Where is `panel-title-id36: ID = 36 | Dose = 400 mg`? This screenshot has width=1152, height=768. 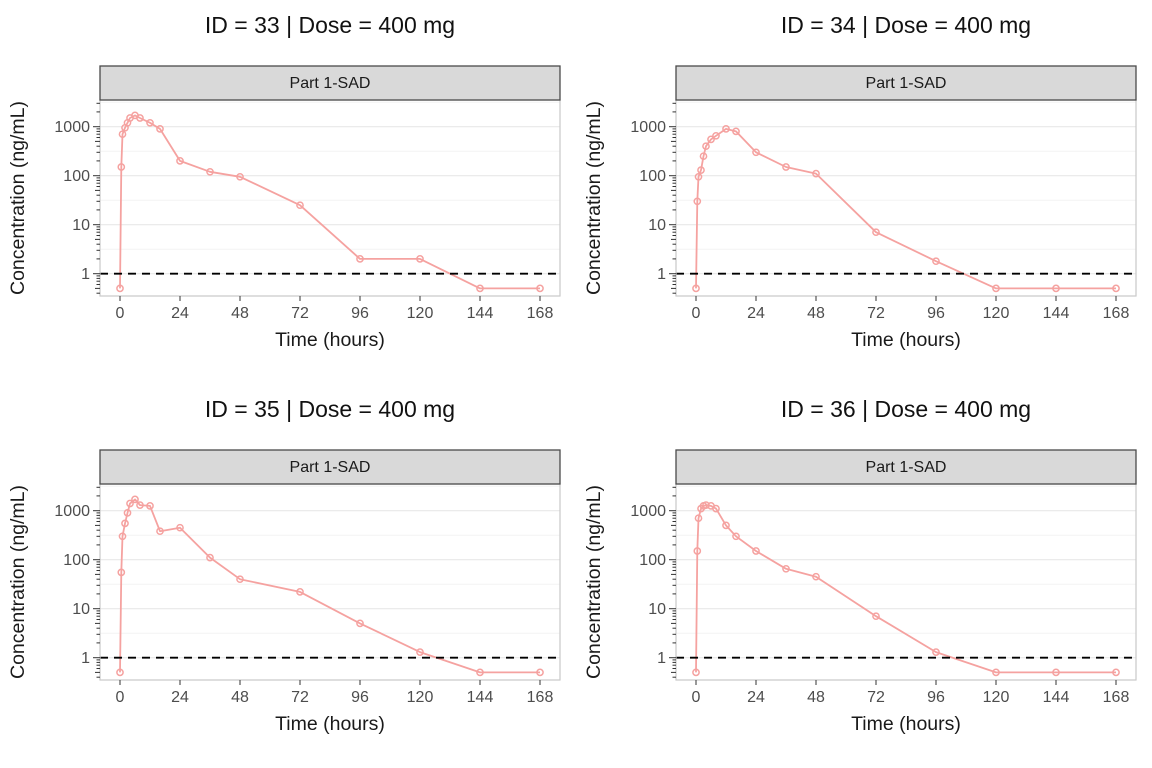 panel-title-id36: ID = 36 | Dose = 400 mg is located at coordinates (906, 409).